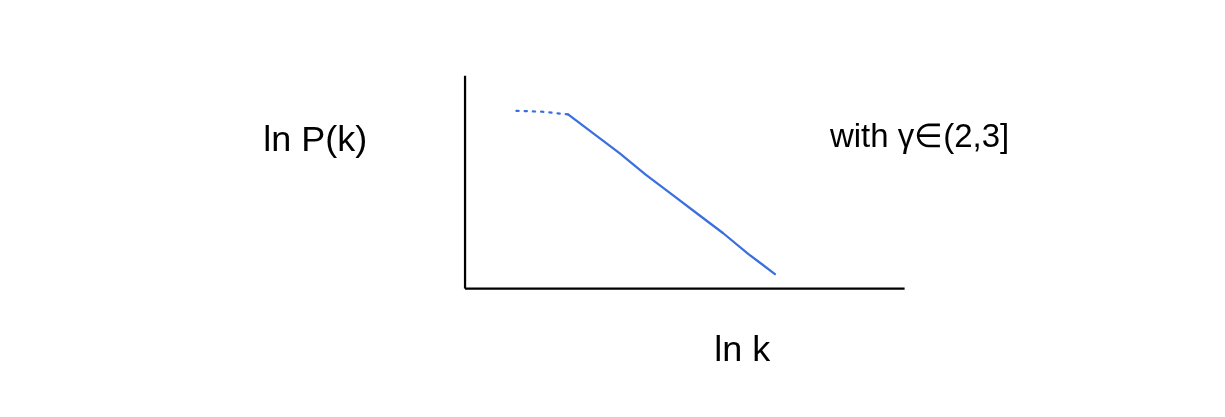 This screenshot has width=1225, height=417. Describe the element at coordinates (743, 349) in the screenshot. I see `x-axis-title: ln k` at that location.